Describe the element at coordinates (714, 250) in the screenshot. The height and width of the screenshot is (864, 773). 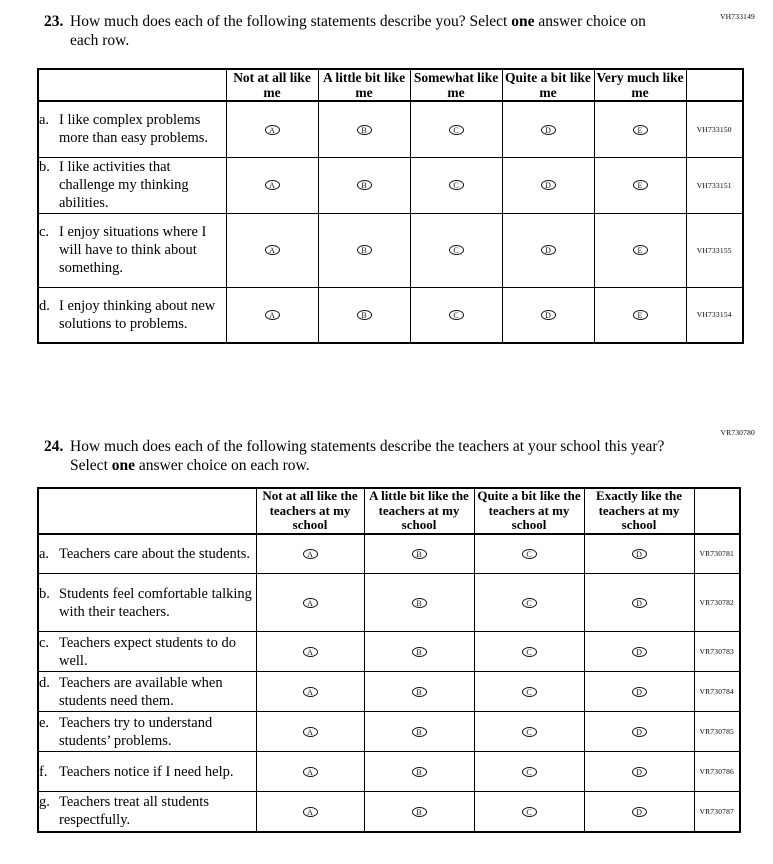
I see `item-code: VH733155` at that location.